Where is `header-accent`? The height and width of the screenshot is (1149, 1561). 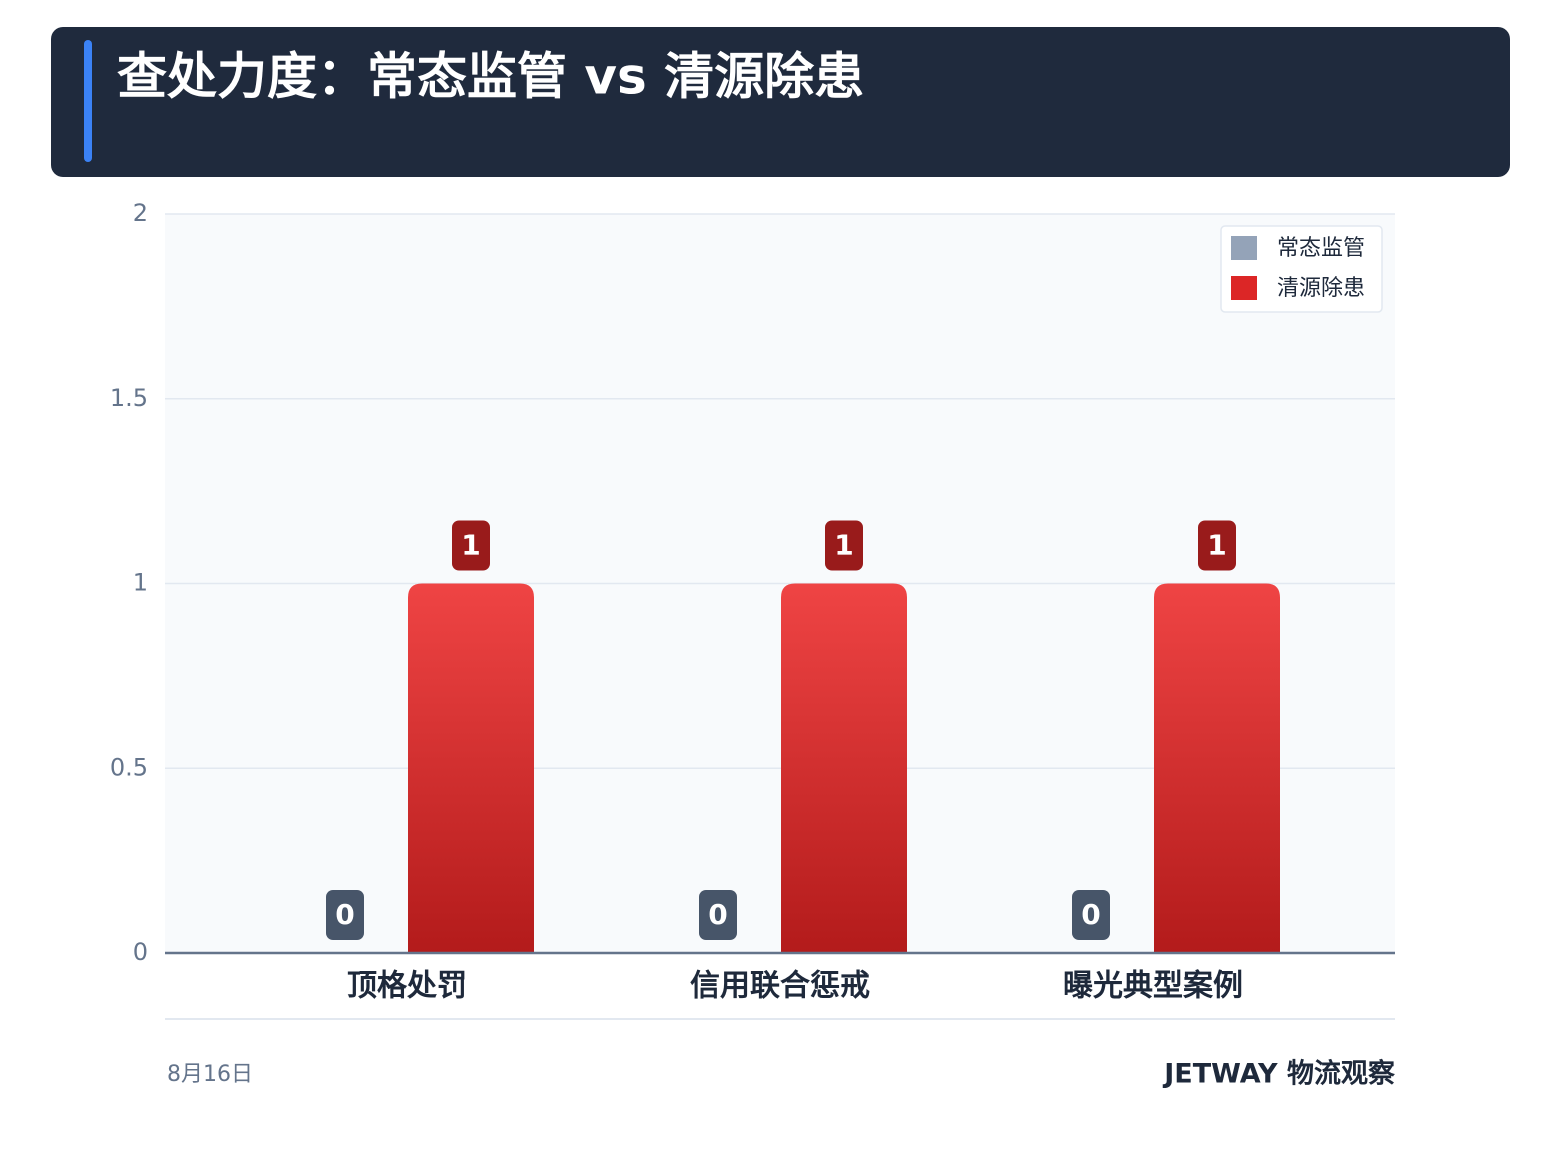 header-accent is located at coordinates (88, 101).